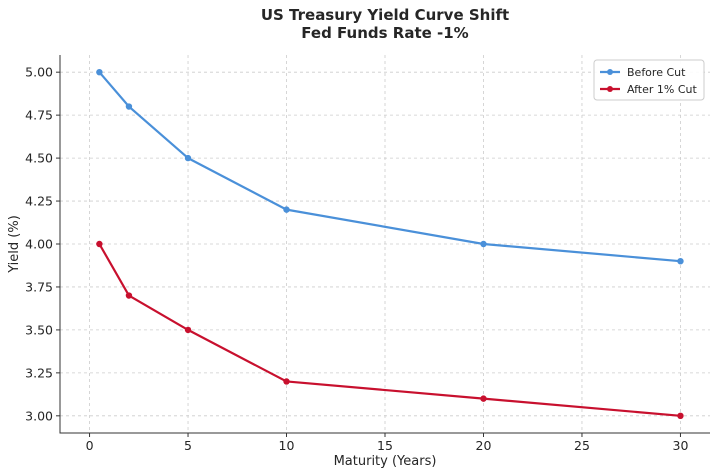 This screenshot has width=718, height=476. Describe the element at coordinates (39, 372) in the screenshot. I see `y-tick-label: 3.25` at that location.